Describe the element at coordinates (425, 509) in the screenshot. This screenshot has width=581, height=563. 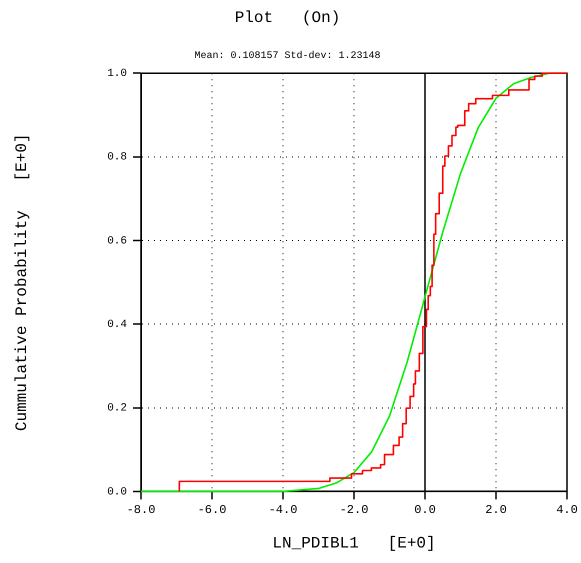
I see `x-tick-label: 0.0` at that location.